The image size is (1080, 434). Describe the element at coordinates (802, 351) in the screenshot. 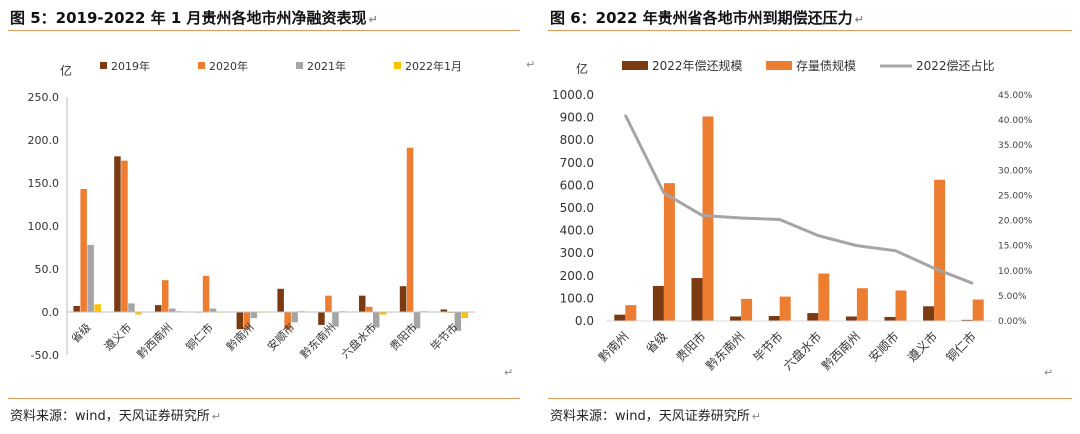

I see `right-category-label: 六盘水市` at that location.